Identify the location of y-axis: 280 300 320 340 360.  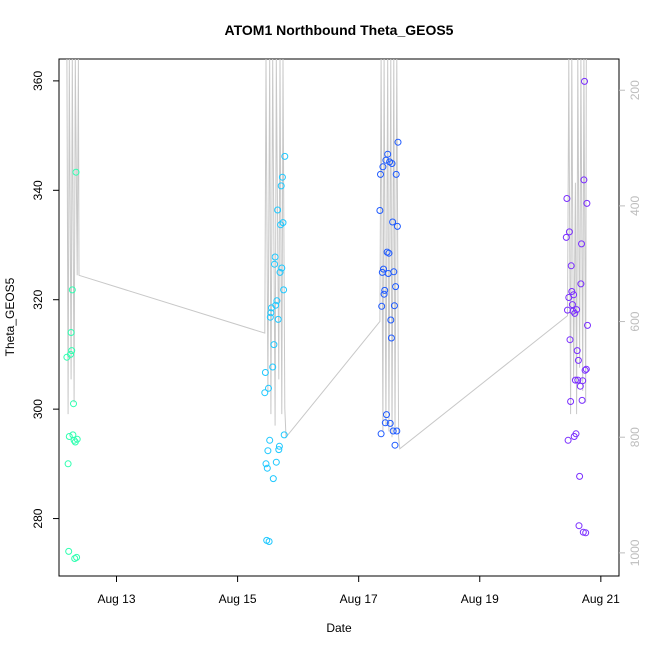
(45, 300).